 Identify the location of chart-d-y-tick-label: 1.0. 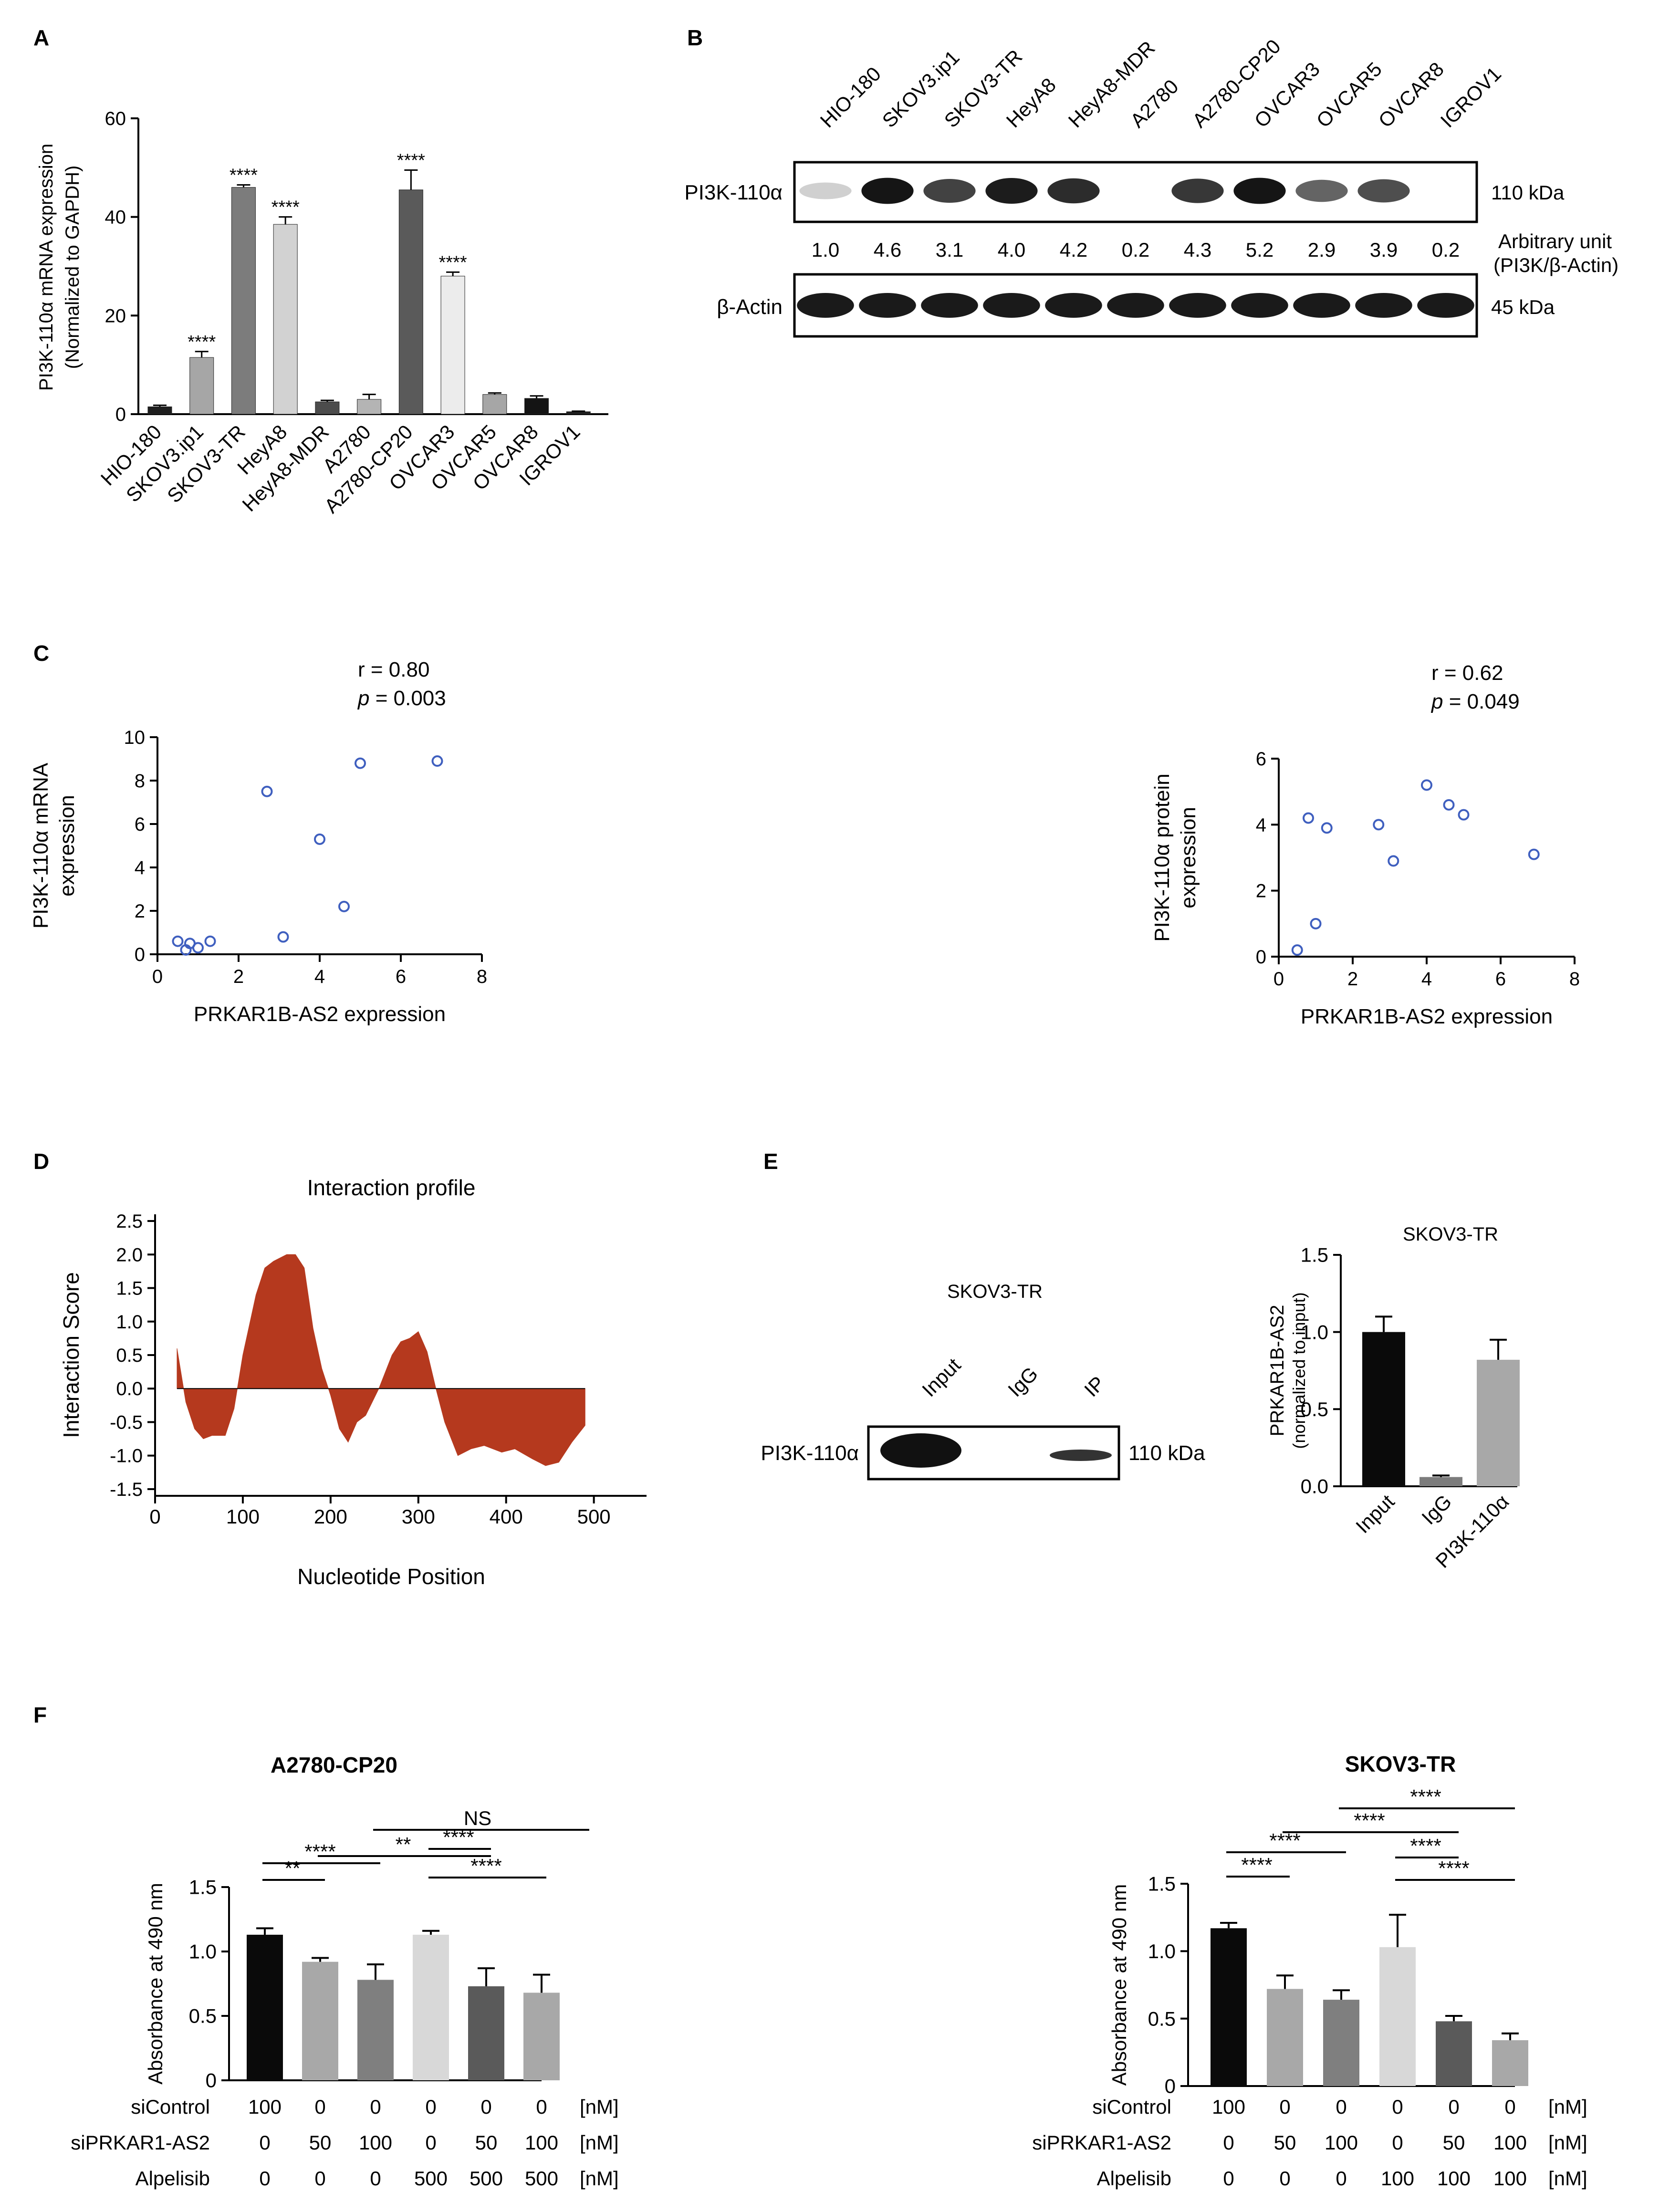
(129, 1323).